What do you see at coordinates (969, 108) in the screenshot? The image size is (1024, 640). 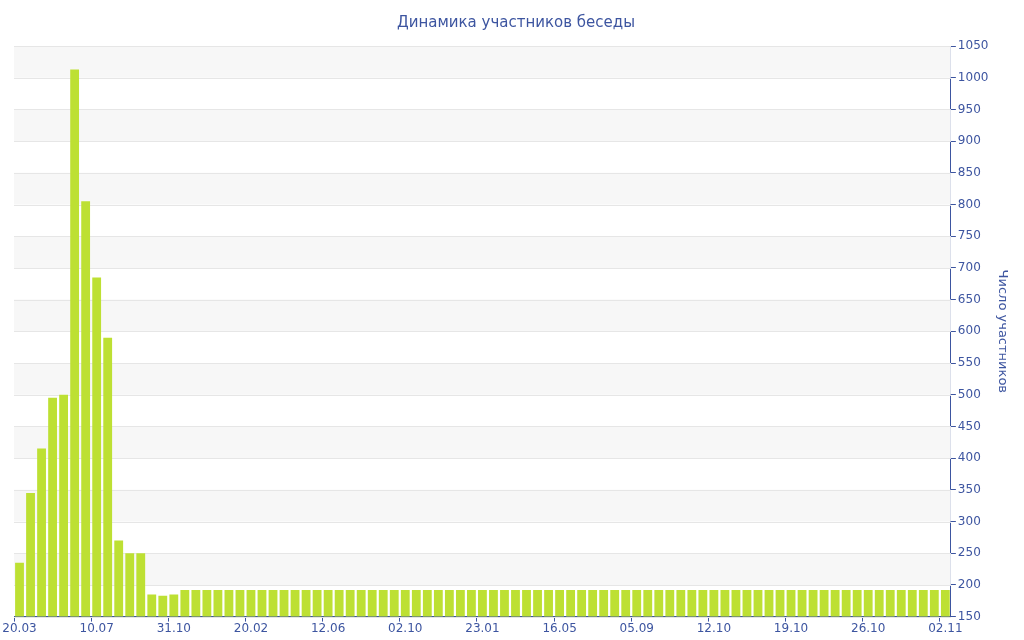 I see `y-tick-label: 950` at bounding box center [969, 108].